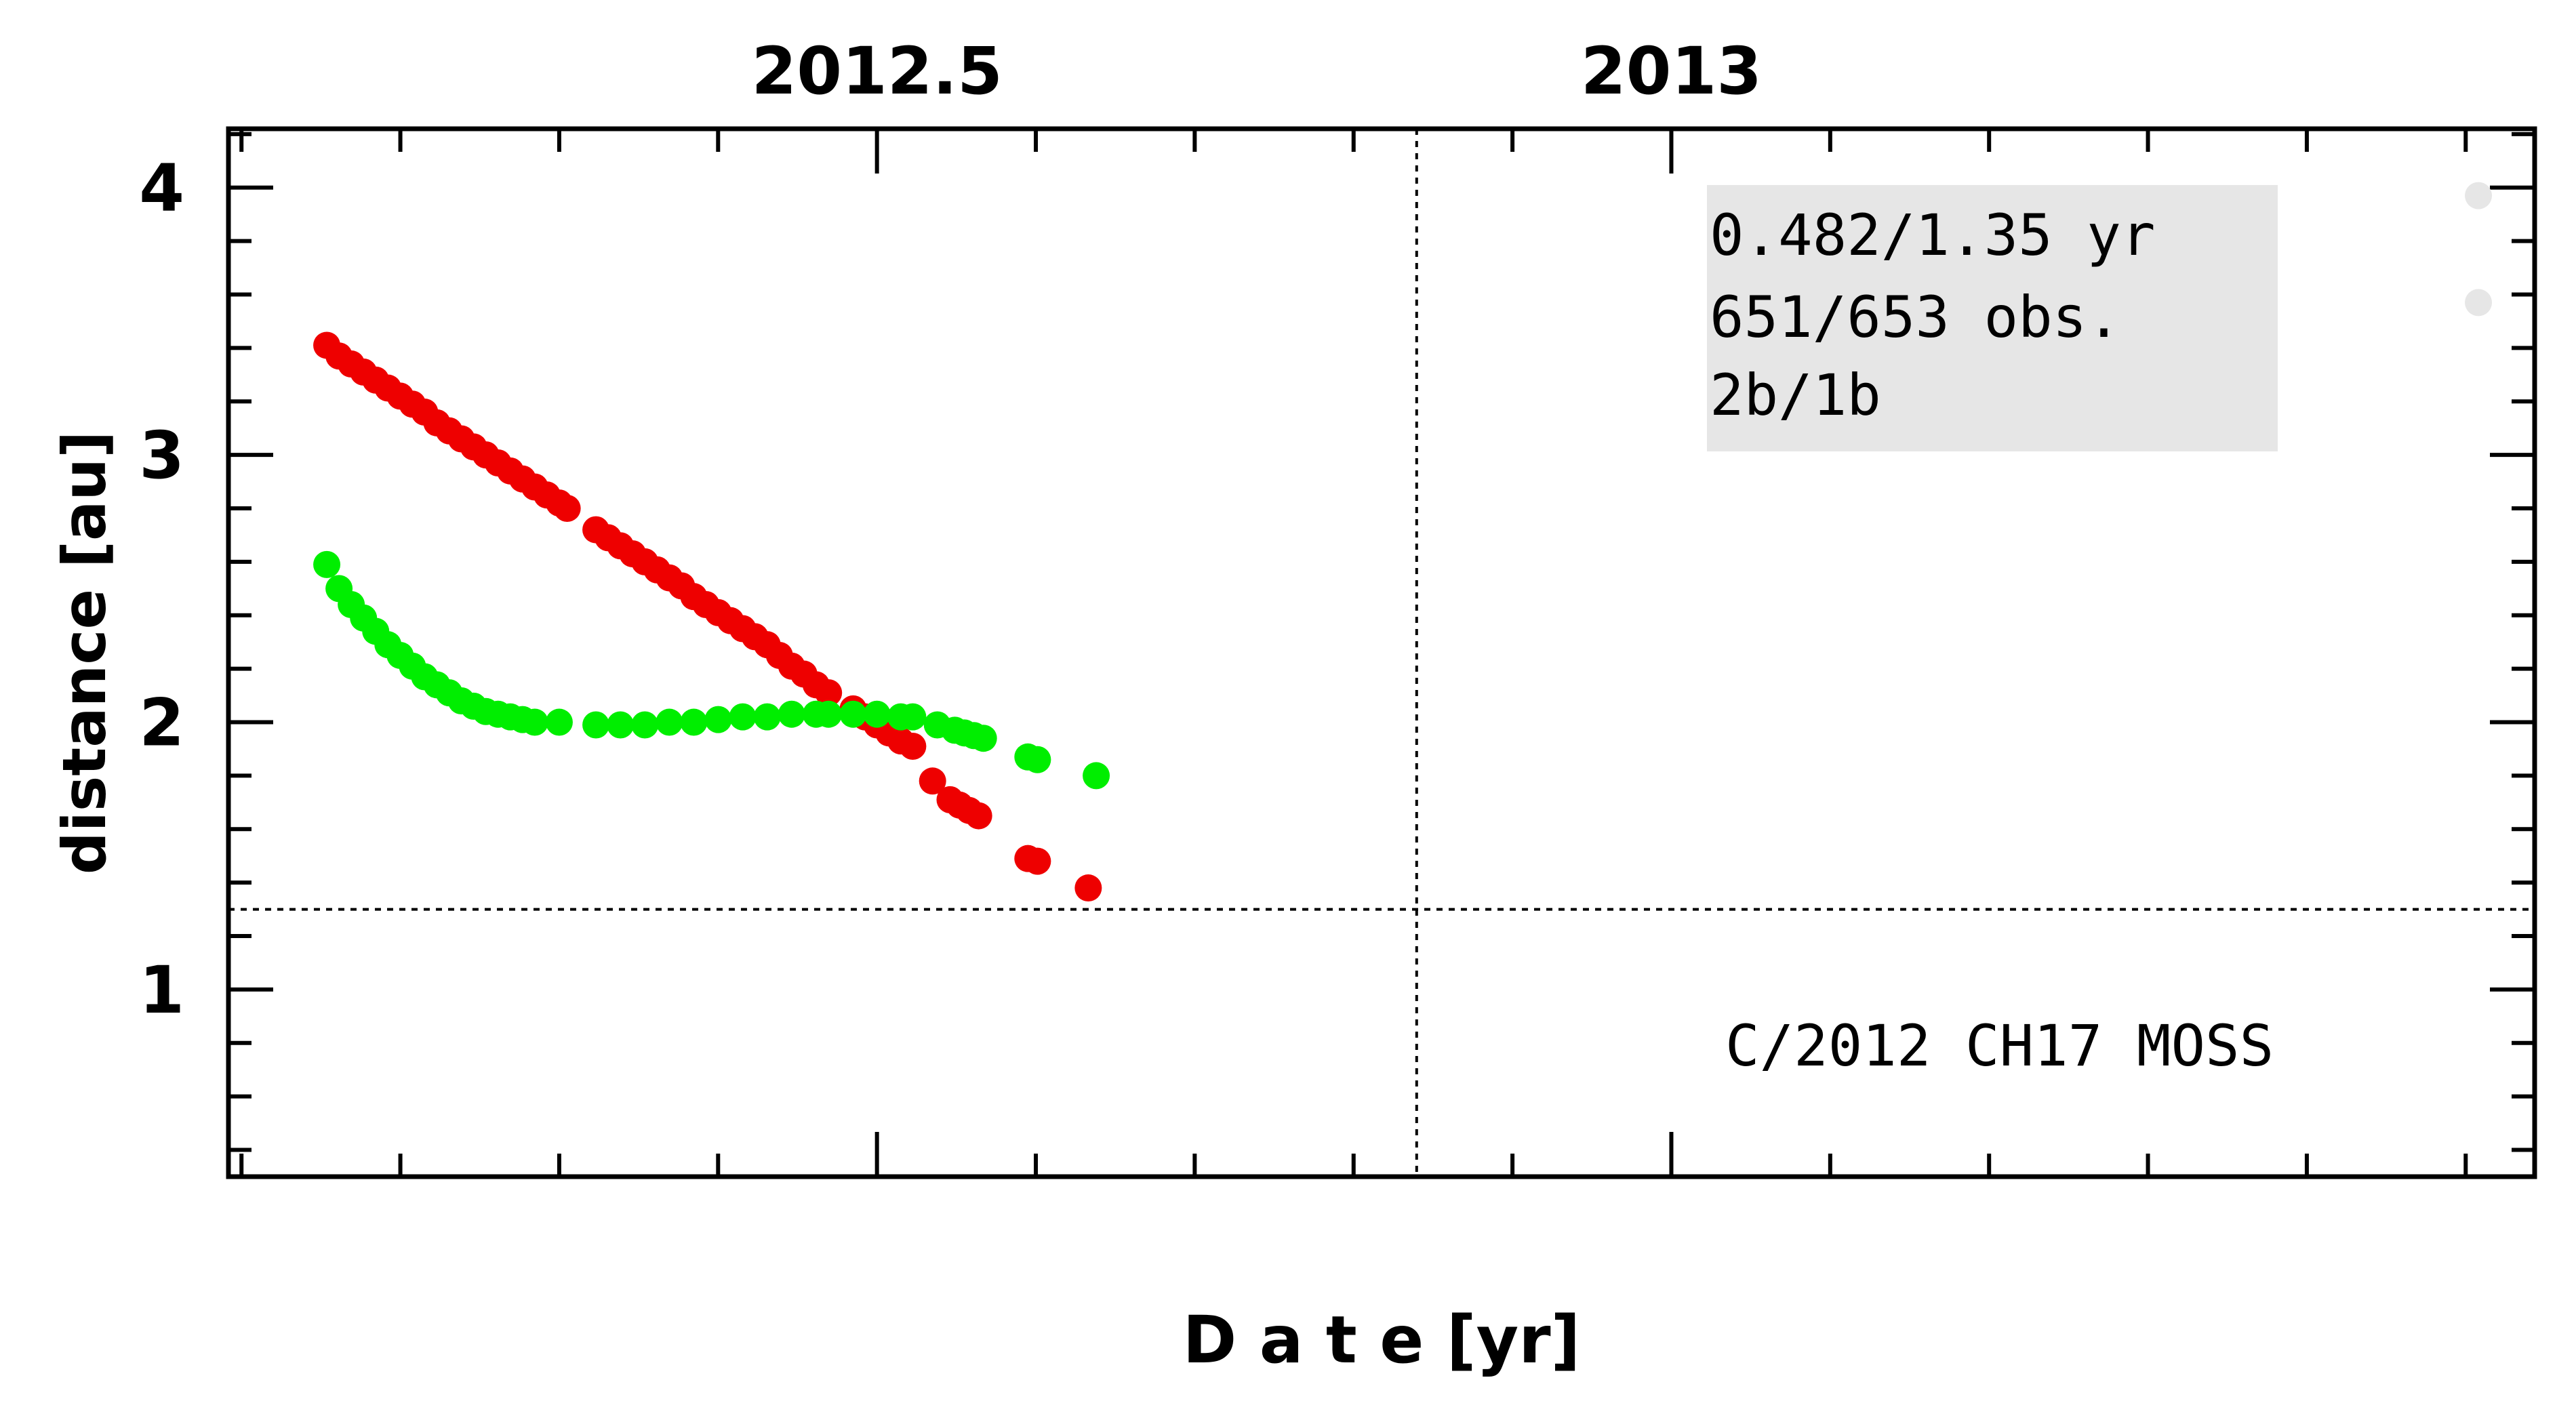 The width and height of the screenshot is (2576, 1401). I want to click on x-tick-label: 2013, so click(1671, 71).